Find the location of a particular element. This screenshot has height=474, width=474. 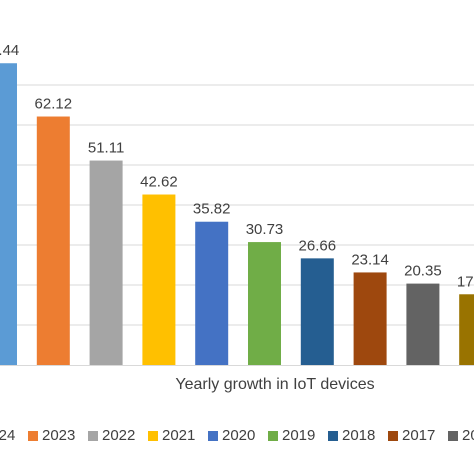

legend-label-2017: 2017 is located at coordinates (418, 435).